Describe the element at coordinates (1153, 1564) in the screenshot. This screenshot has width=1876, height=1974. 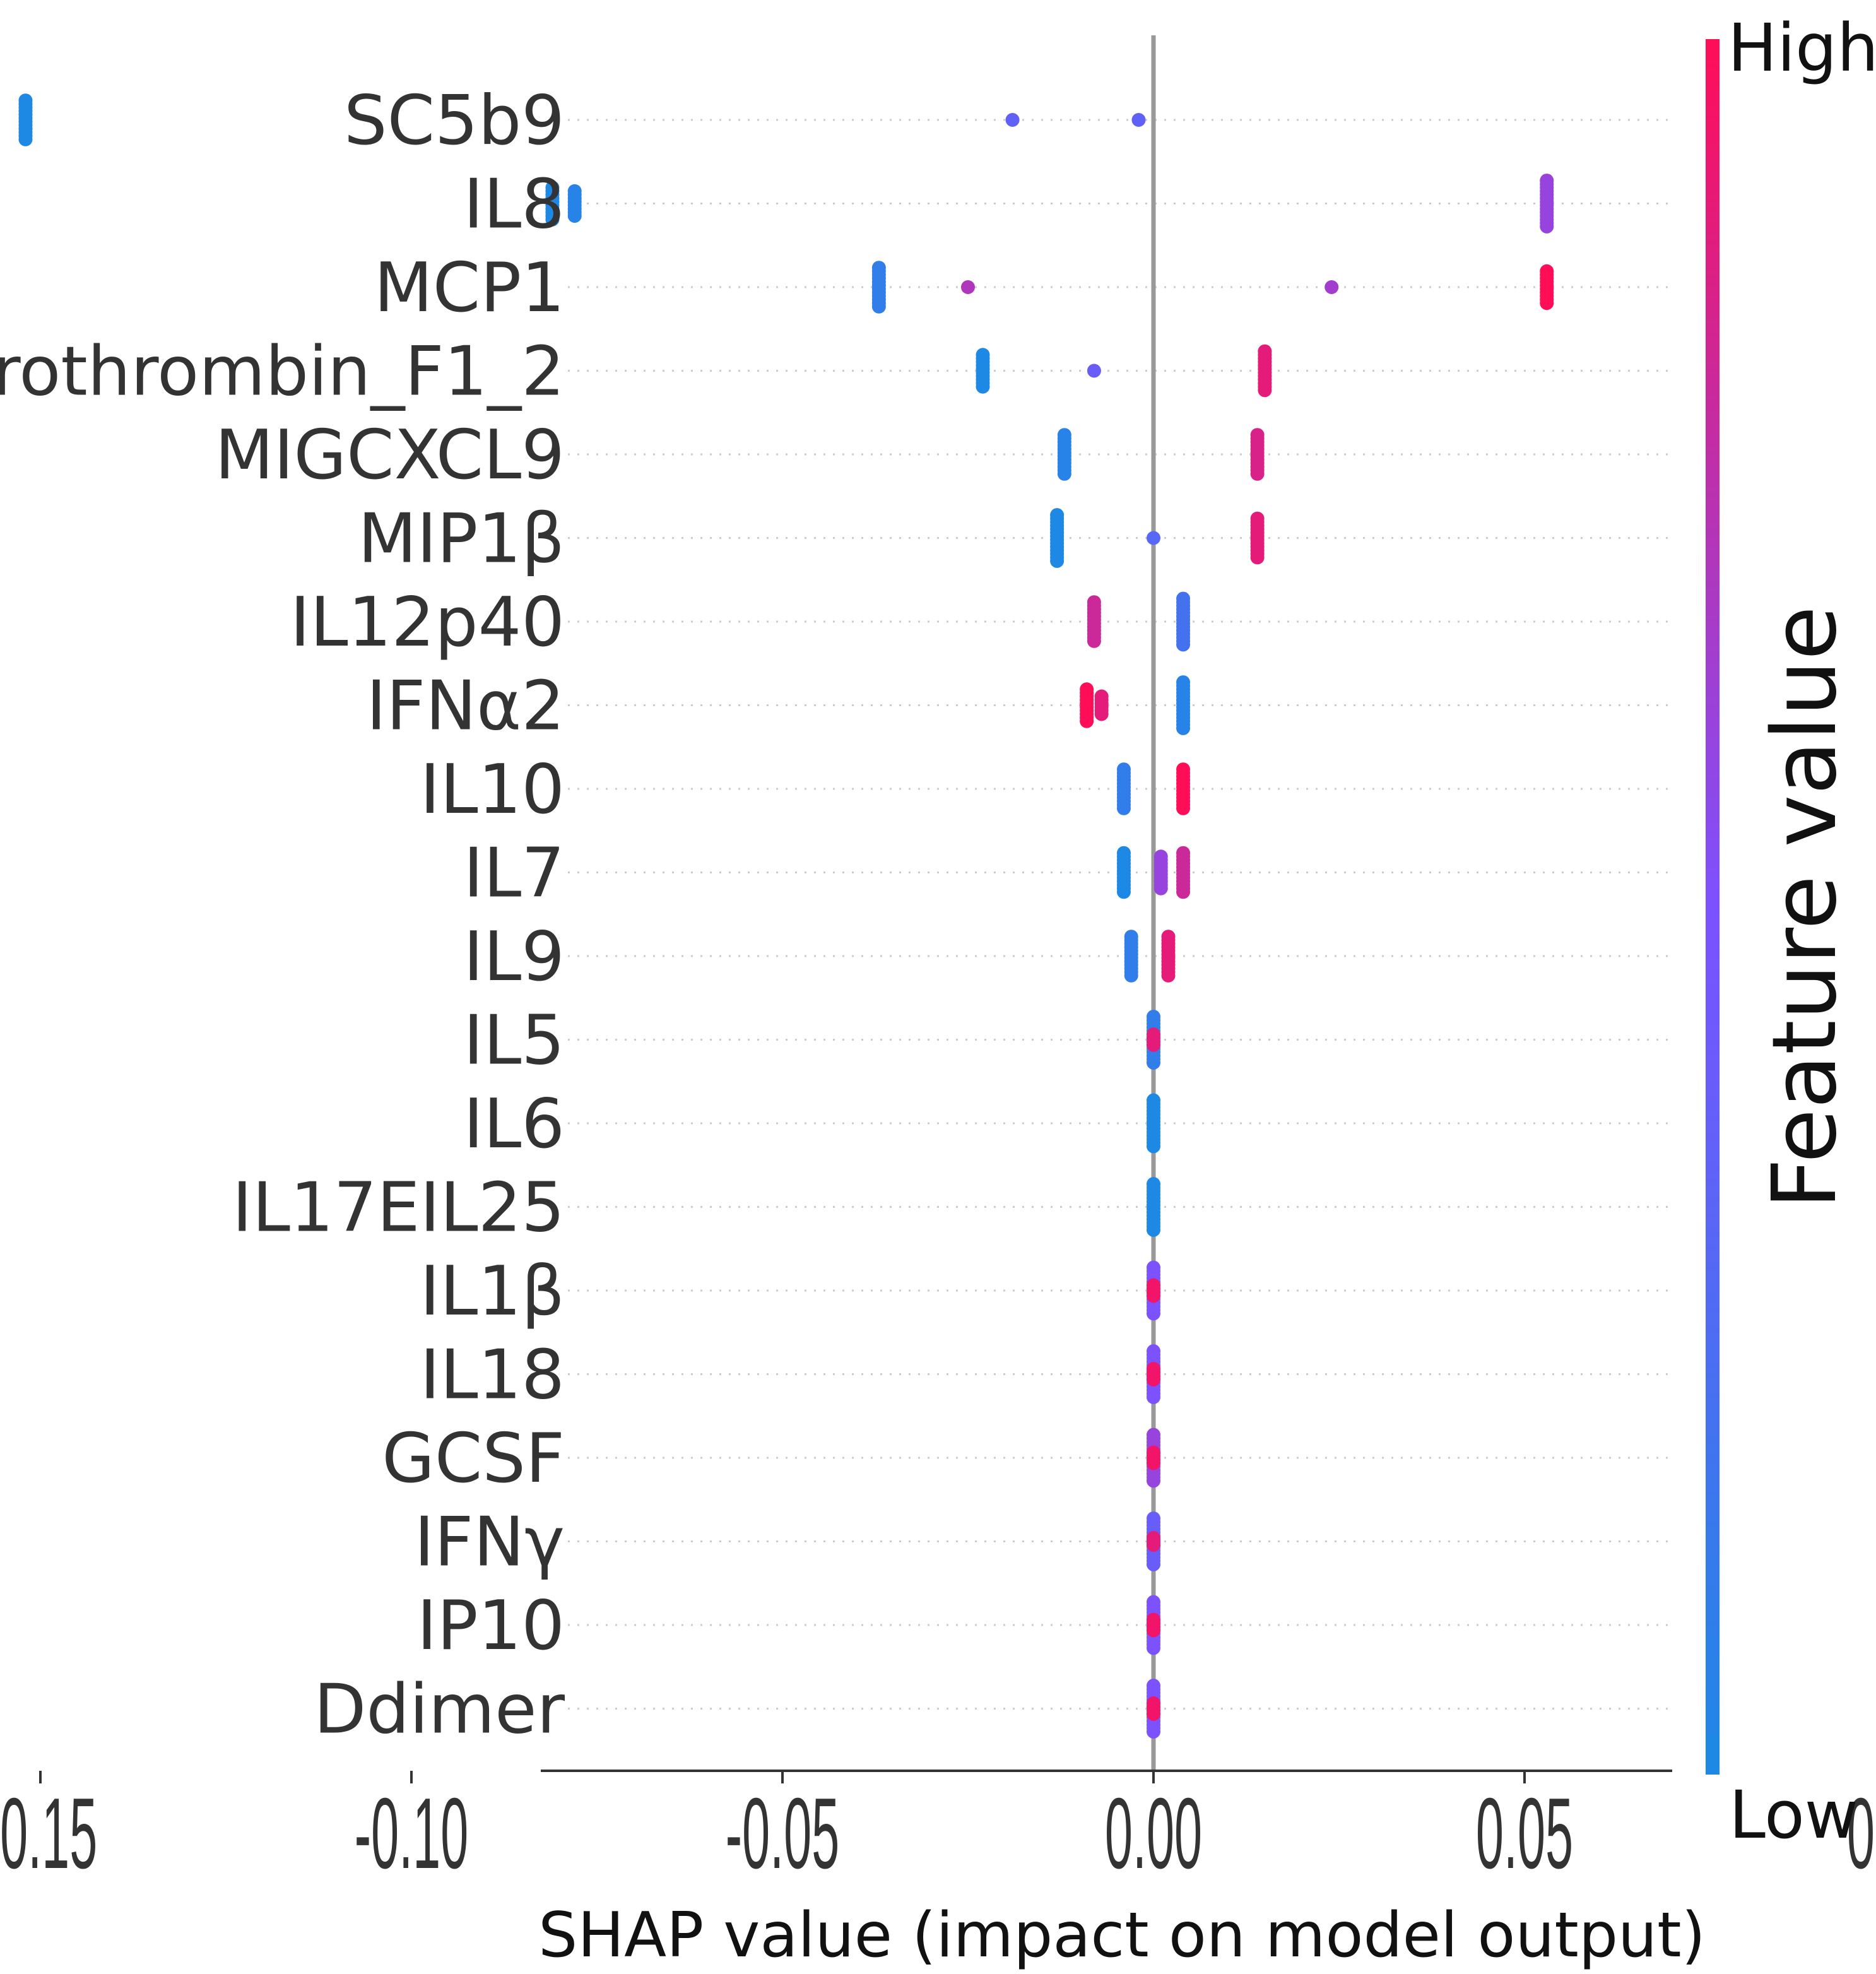
I see `point-ifn--0-13` at that location.